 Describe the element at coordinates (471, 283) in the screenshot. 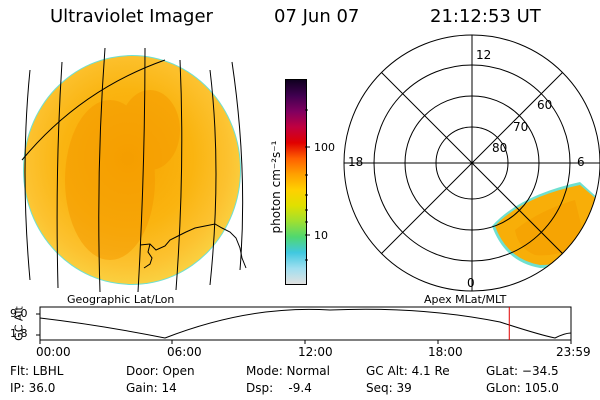

I see `mlt-label-0: 0` at that location.